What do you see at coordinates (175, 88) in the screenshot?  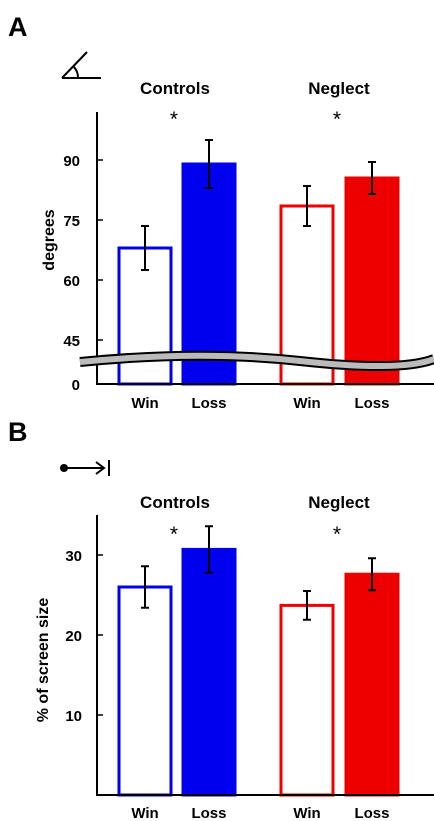 I see `group-label-controls-a: Controls` at bounding box center [175, 88].